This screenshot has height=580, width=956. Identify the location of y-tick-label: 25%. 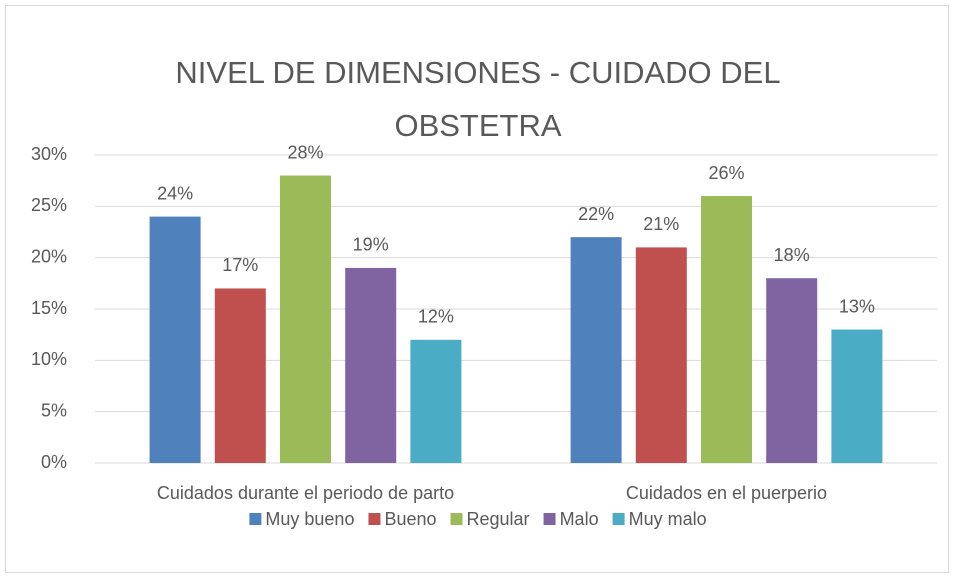
(49, 205).